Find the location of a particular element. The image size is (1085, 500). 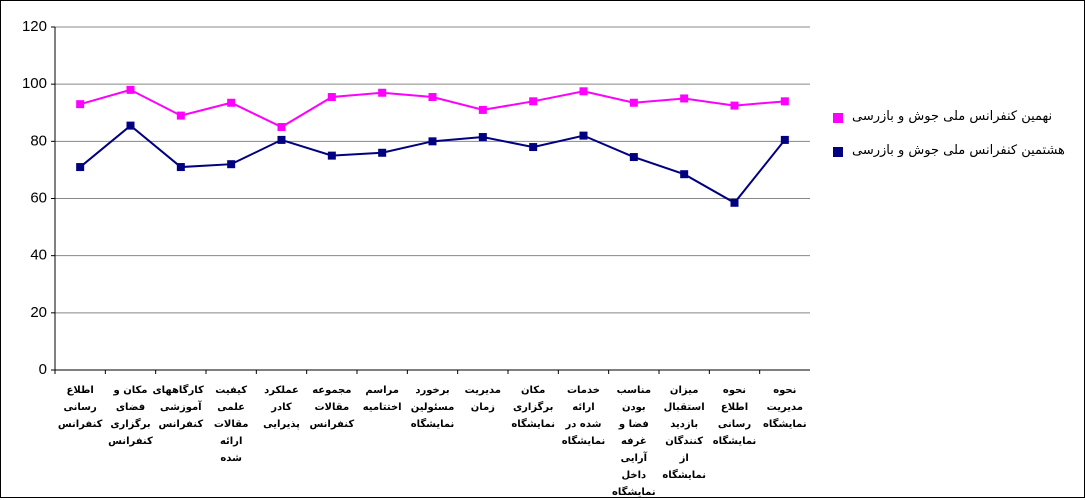

y-tick-label: 0 is located at coordinates (43, 369).